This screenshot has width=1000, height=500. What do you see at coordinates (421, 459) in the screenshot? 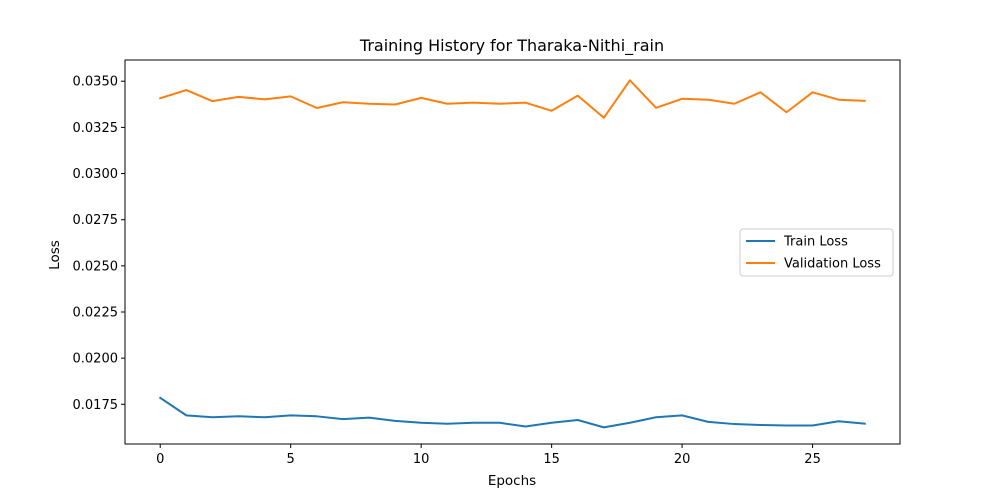
I see `x-tick-label: 10` at bounding box center [421, 459].